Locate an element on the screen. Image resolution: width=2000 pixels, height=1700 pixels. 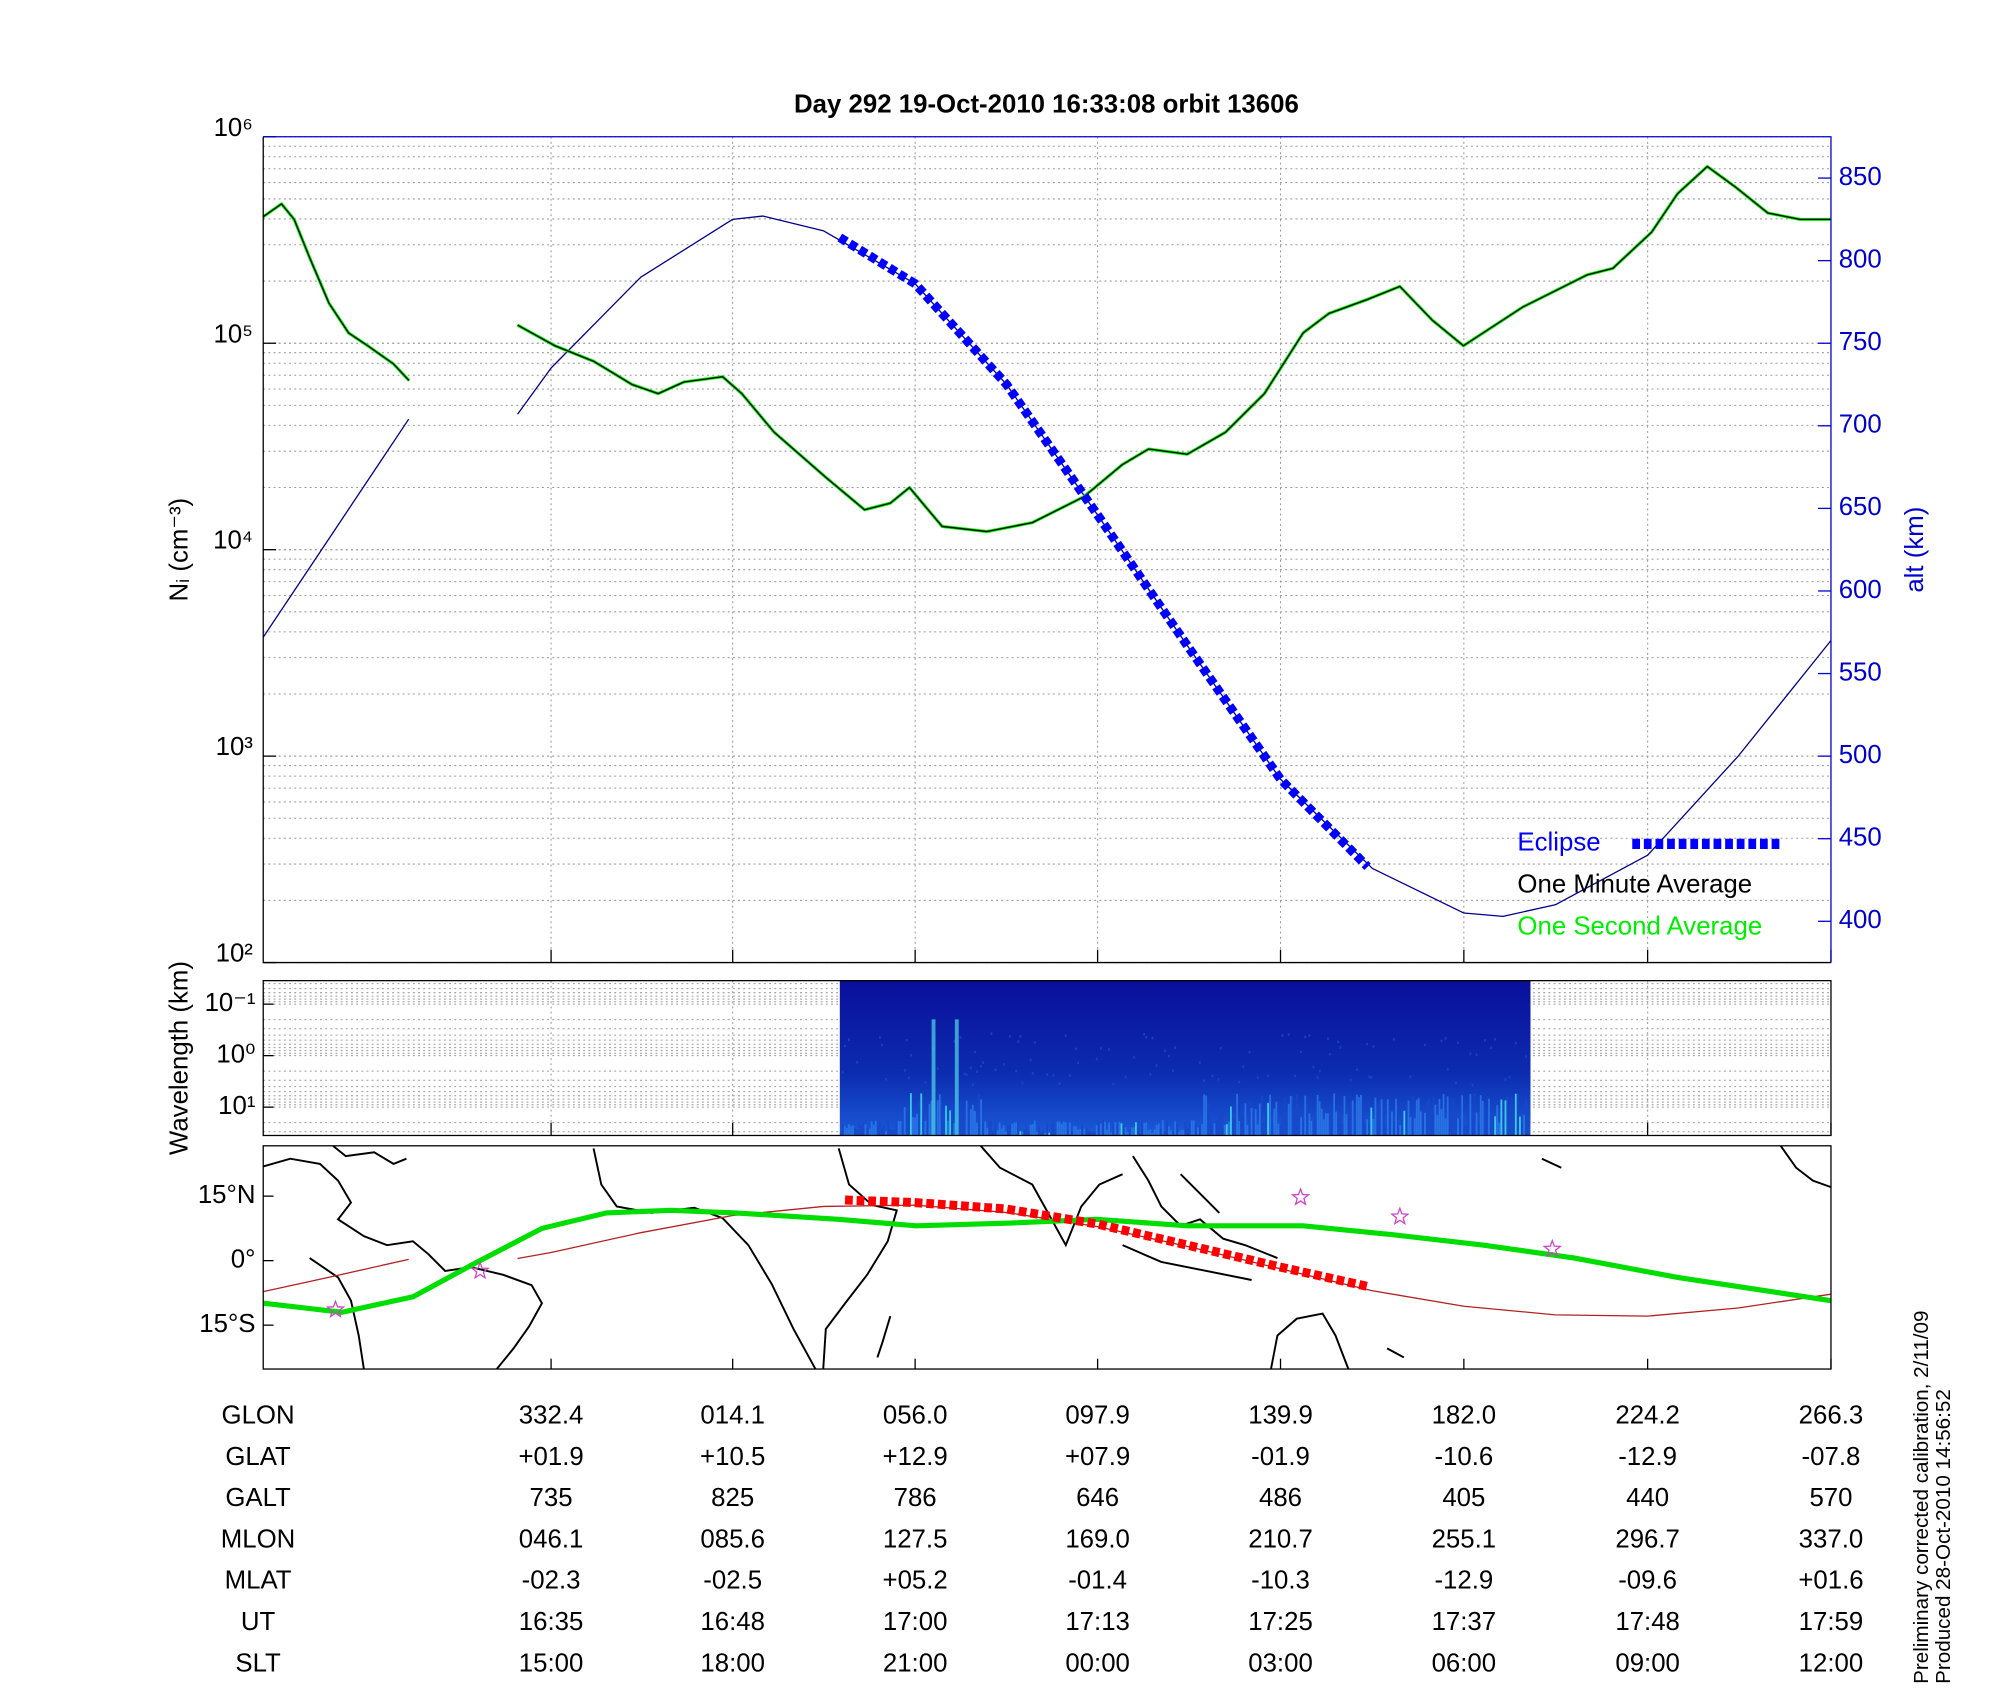
y2-tick-label: 600 is located at coordinates (1860, 590).